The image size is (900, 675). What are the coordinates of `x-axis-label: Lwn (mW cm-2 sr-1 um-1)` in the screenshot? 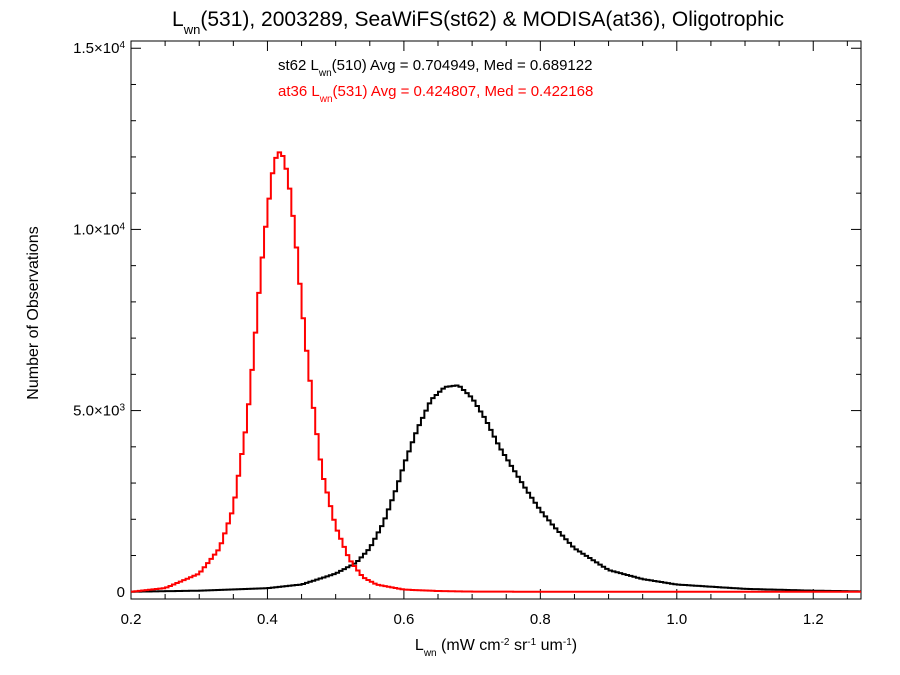 It's located at (496, 648).